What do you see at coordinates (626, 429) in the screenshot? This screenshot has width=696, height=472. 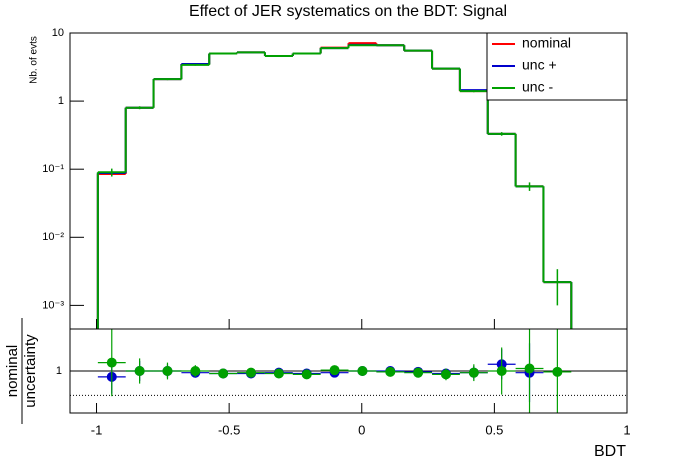 I see `x-tick-label: 1` at bounding box center [626, 429].